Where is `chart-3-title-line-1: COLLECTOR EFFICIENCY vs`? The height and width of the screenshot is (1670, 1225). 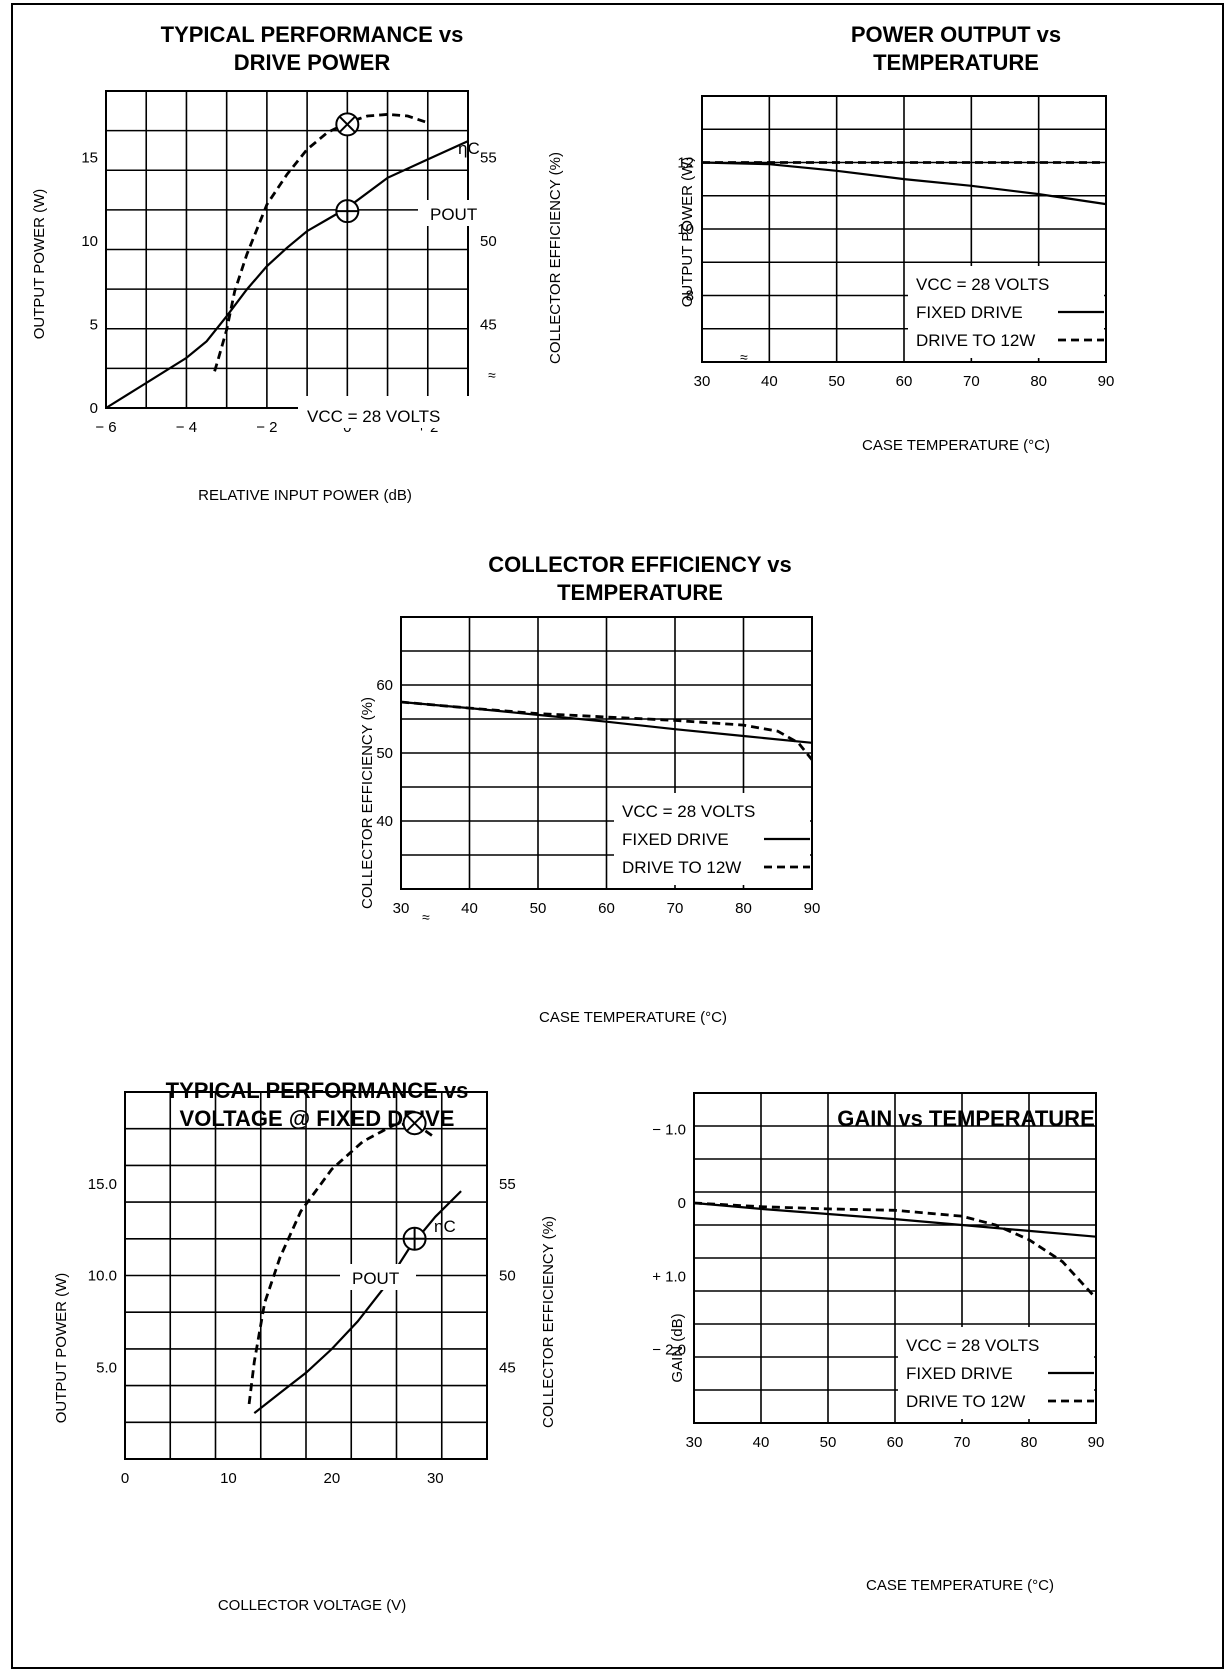
chart-3-title-line-1: COLLECTOR EFFICIENCY vs is located at coordinates (640, 564).